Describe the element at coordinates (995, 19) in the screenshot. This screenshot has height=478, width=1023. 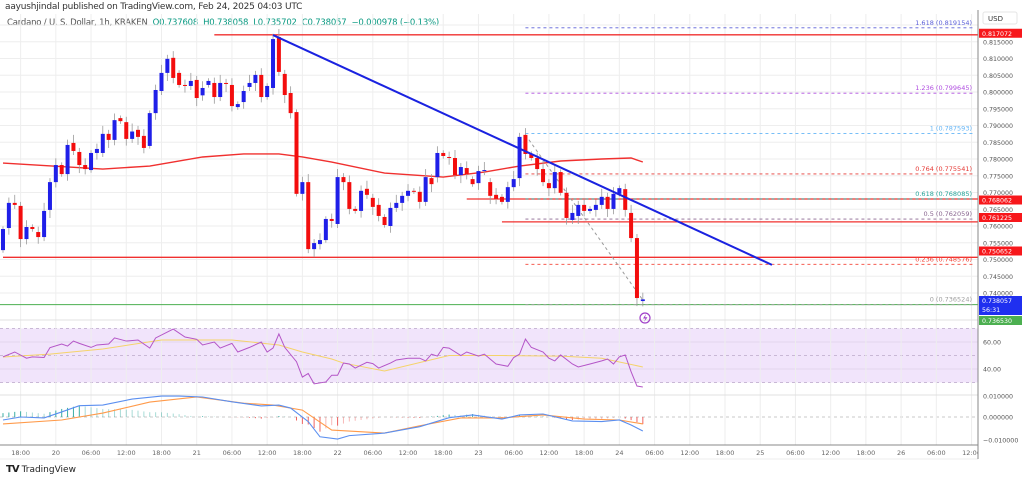
I see `currency-label: USD` at that location.